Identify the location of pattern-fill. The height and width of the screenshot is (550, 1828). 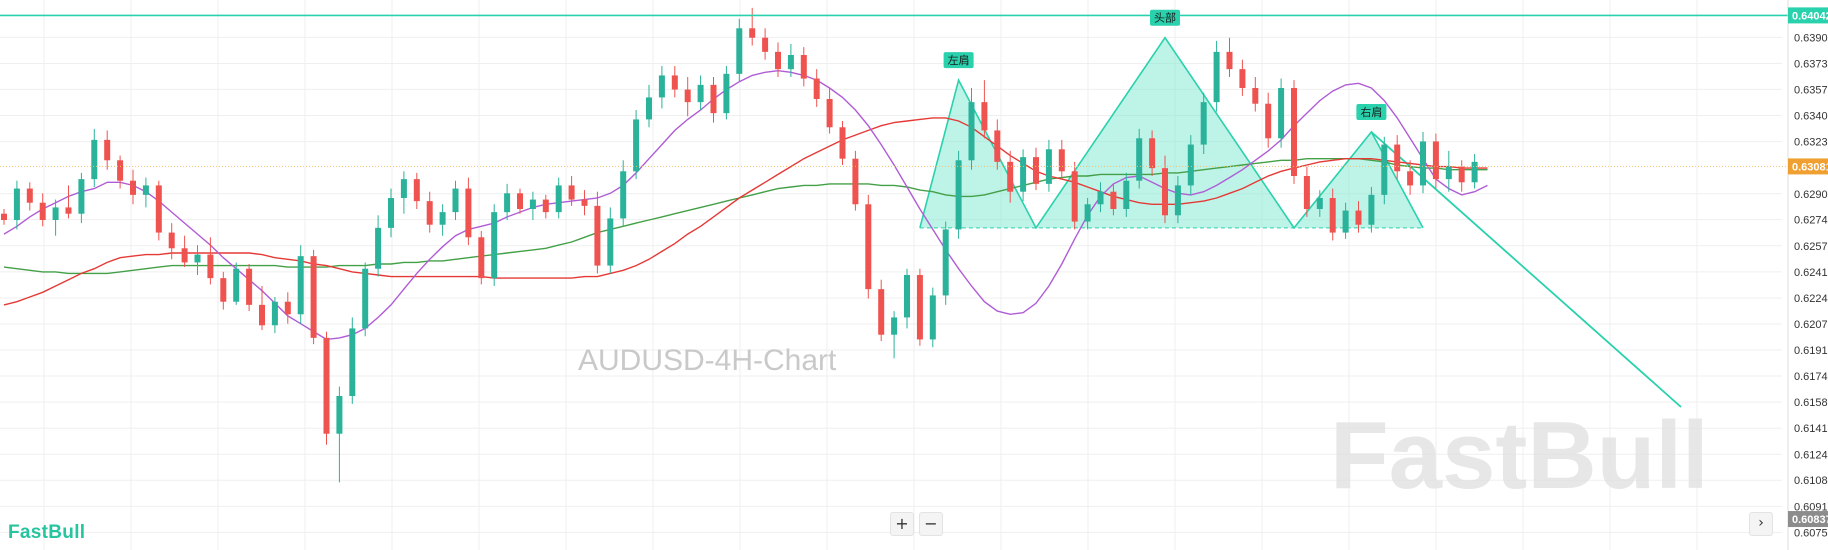
(1171, 132).